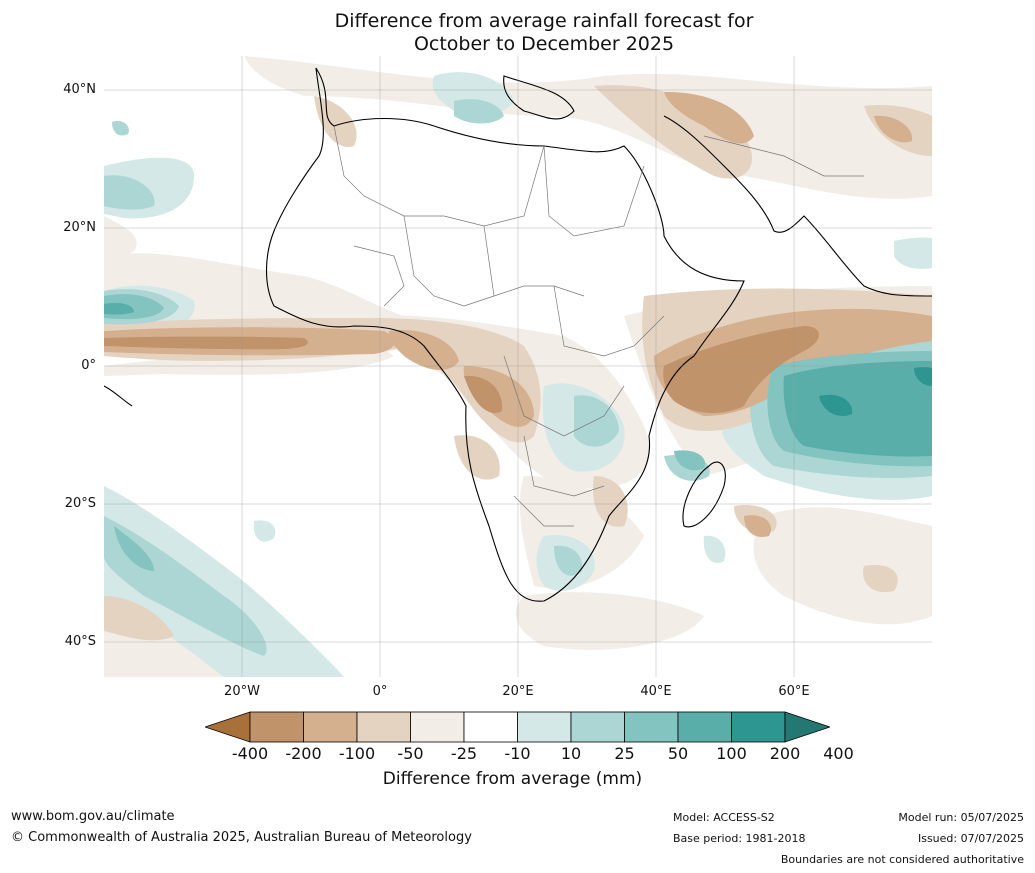 The height and width of the screenshot is (873, 1035). I want to click on anomaly-very-strong-wet, so click(518, 379).